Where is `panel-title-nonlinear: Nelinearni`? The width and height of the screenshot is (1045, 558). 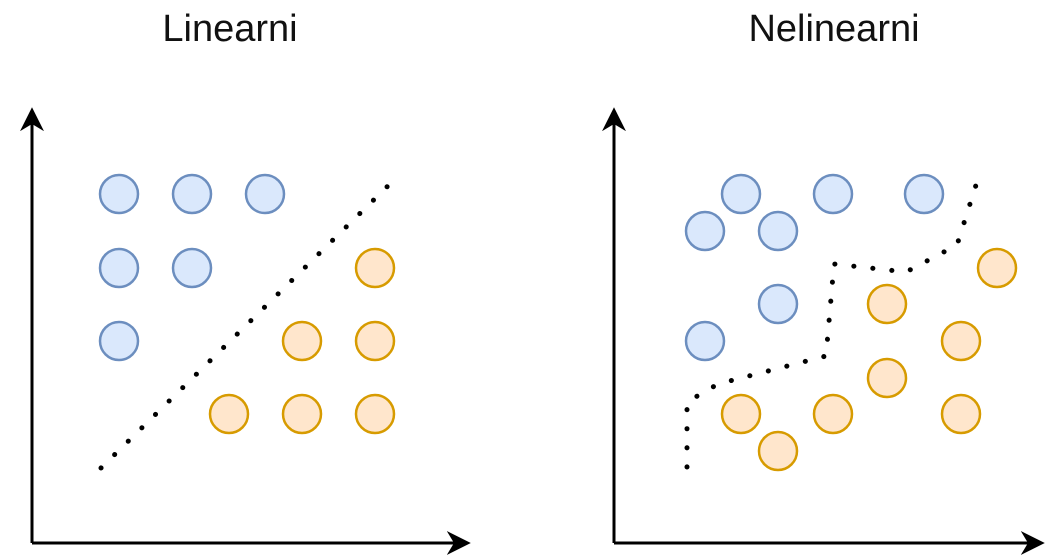
panel-title-nonlinear: Nelinearni is located at coordinates (834, 29).